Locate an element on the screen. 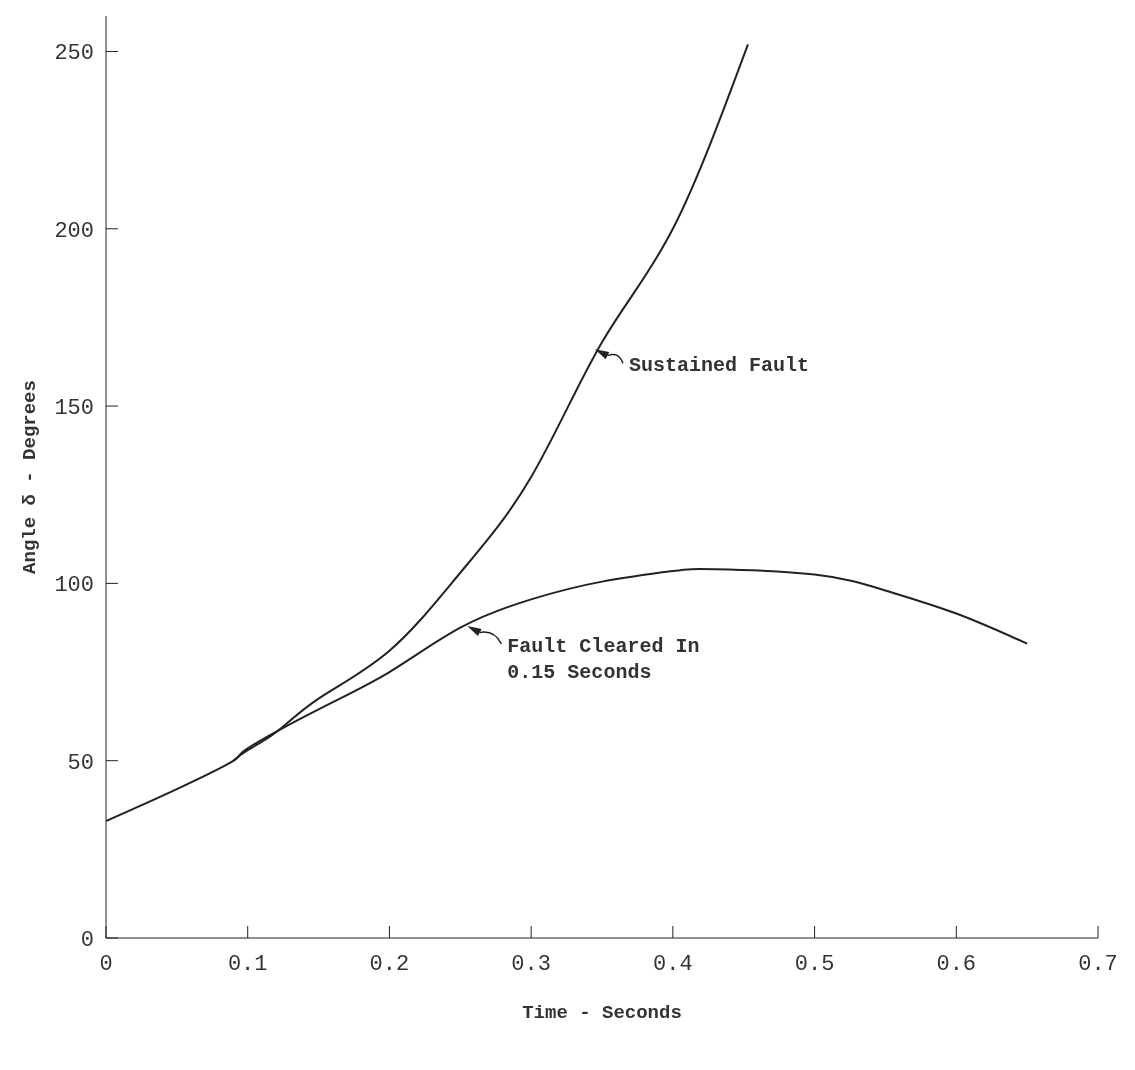 This screenshot has width=1135, height=1070. y-tick-label: 200 is located at coordinates (74, 231).